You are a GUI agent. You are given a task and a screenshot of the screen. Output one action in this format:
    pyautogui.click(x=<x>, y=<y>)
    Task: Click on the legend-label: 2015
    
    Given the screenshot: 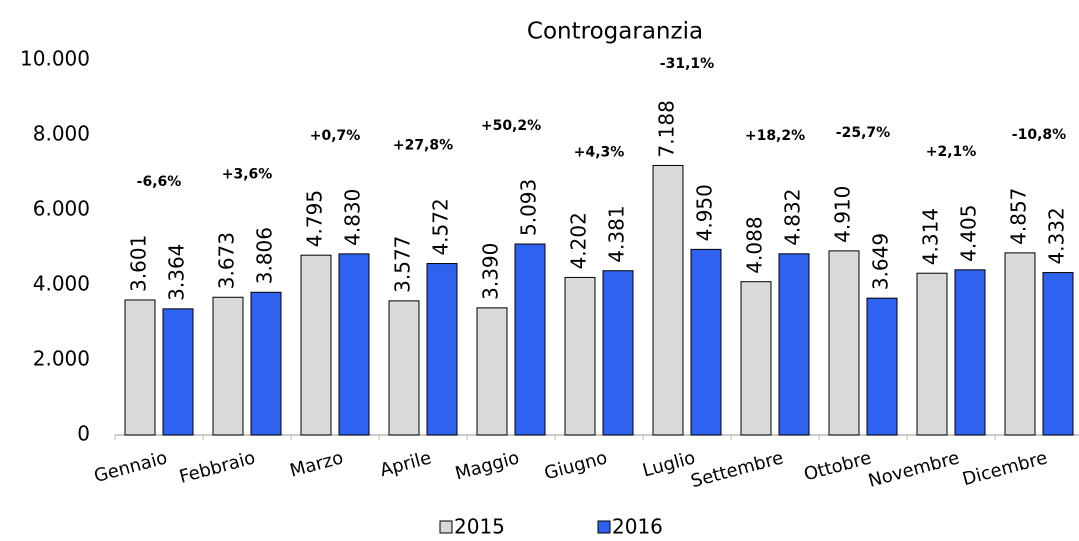 What is the action you would take?
    pyautogui.click(x=479, y=527)
    